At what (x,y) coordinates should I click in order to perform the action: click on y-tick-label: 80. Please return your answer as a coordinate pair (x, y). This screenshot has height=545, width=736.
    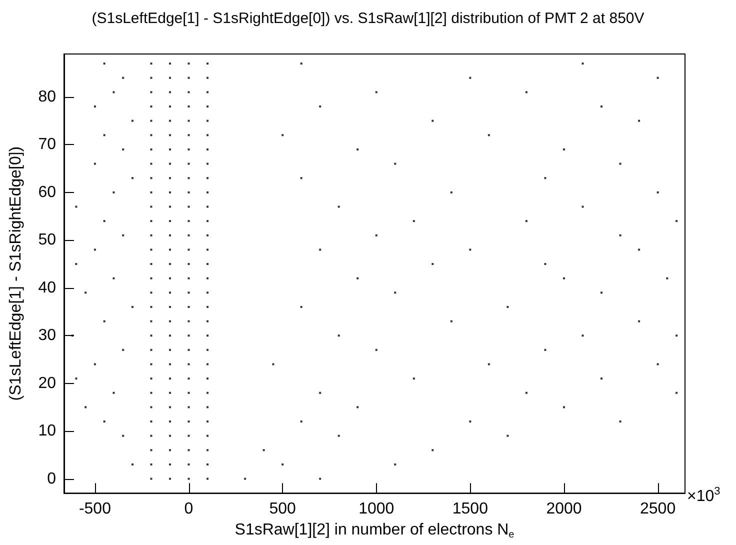
    Looking at the image, I should click on (47, 97).